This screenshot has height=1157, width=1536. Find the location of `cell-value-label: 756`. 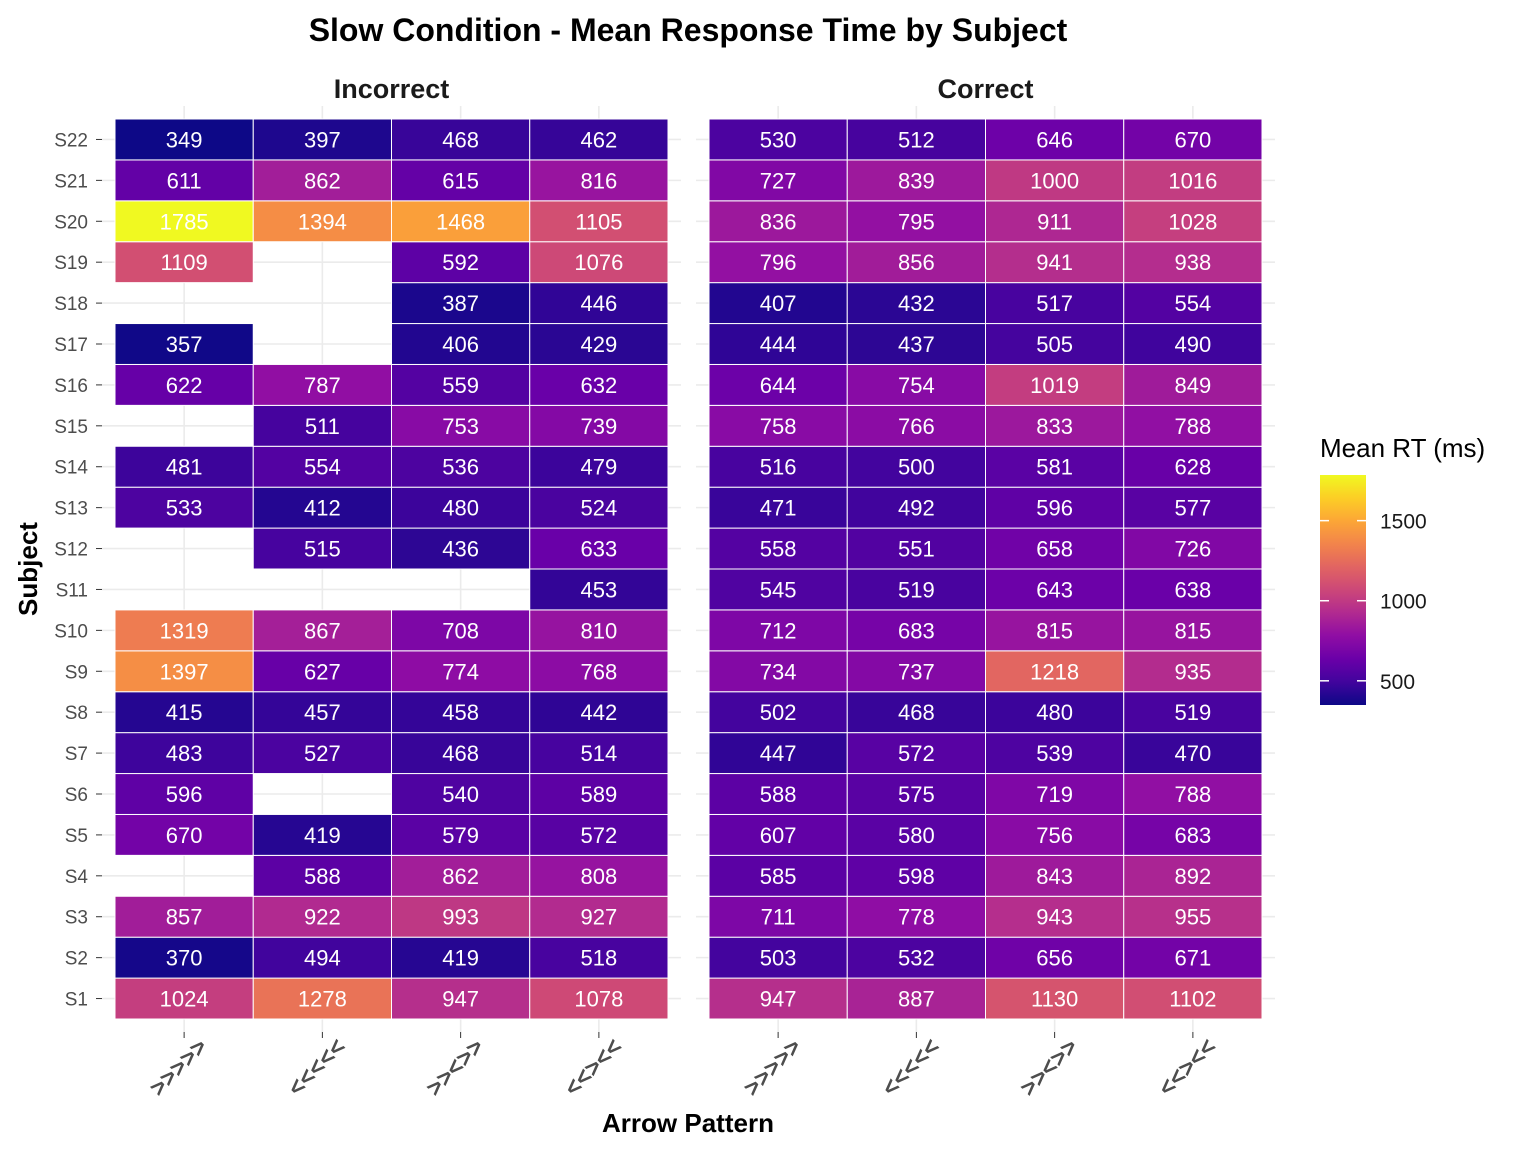

cell-value-label: 756 is located at coordinates (1054, 835).